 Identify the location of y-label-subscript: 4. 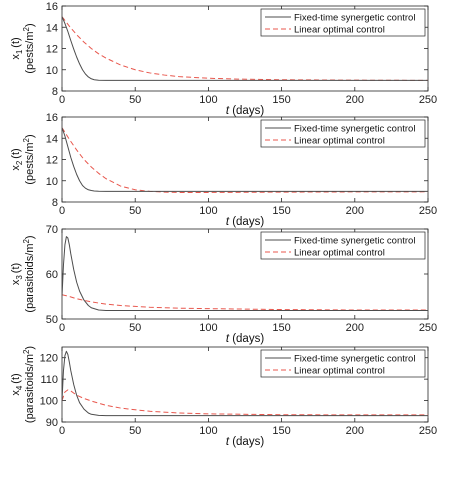
(19, 387).